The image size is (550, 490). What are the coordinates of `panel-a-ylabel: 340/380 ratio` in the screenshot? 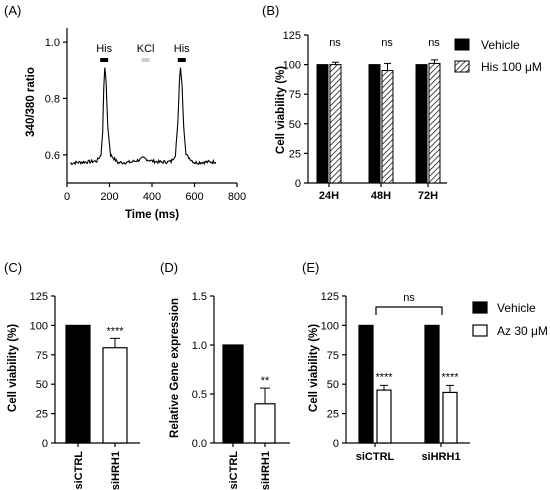 It's located at (31, 102).